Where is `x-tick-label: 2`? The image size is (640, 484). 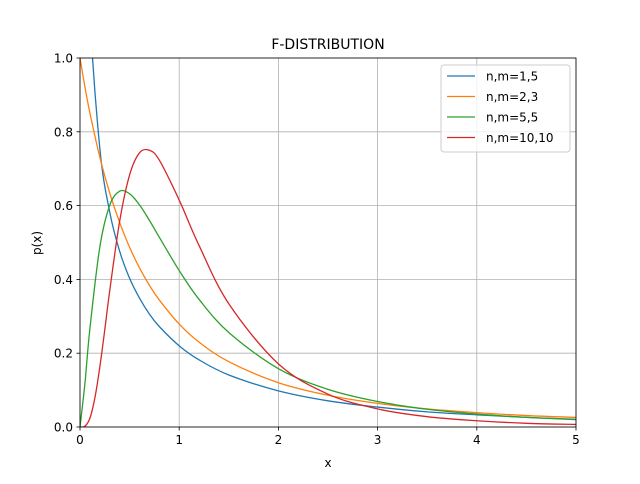 x-tick-label: 2 is located at coordinates (279, 440).